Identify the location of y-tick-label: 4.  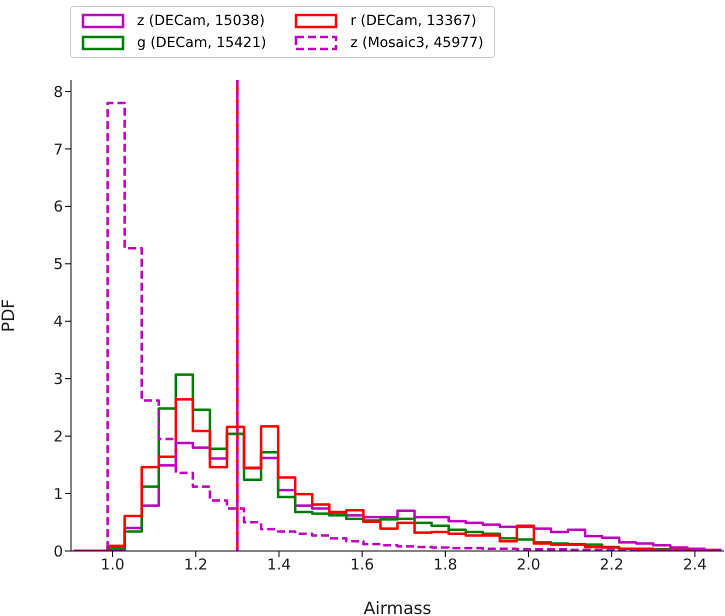
(58, 321).